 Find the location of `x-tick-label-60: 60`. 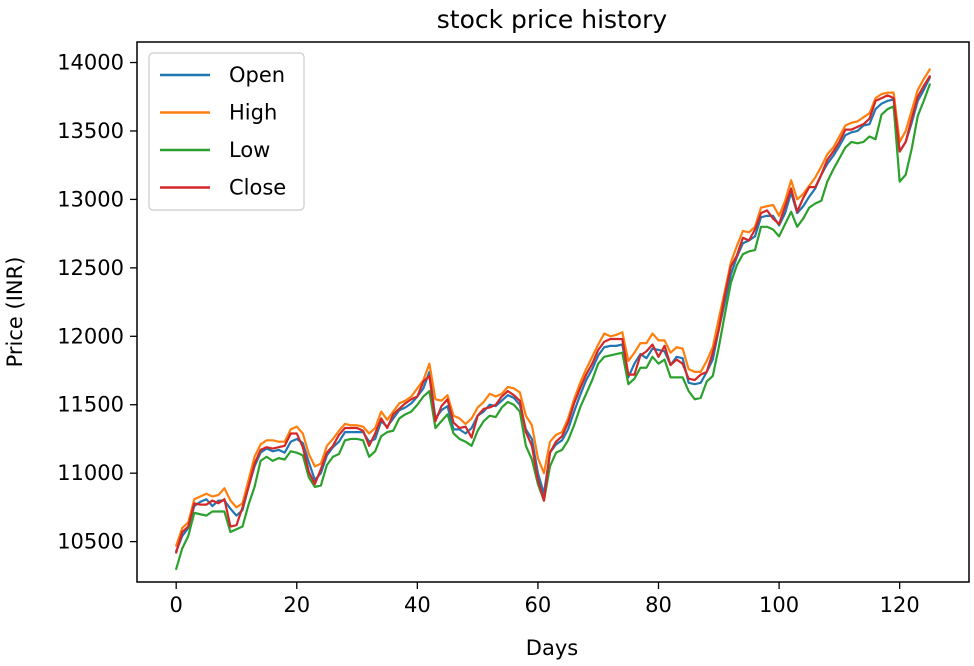

x-tick-label-60: 60 is located at coordinates (538, 605).